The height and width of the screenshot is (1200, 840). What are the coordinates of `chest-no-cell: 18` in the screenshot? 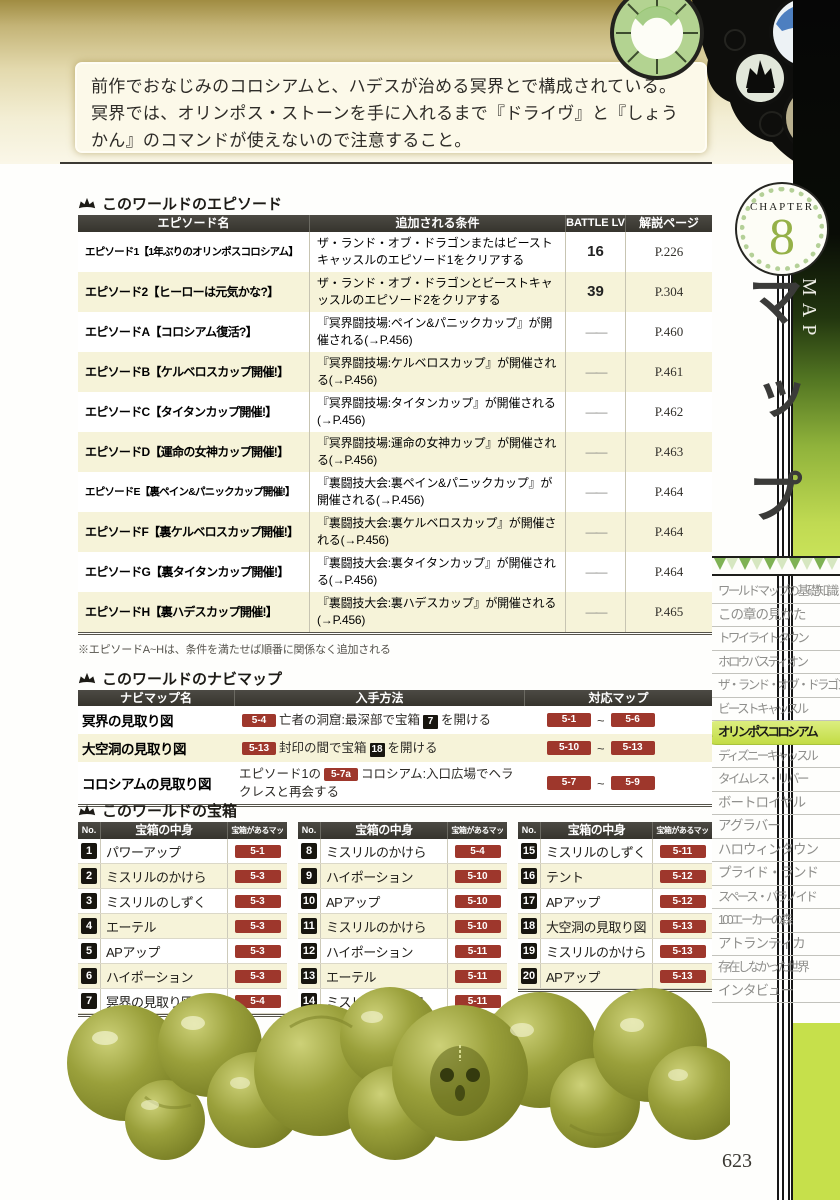 It's located at (529, 926).